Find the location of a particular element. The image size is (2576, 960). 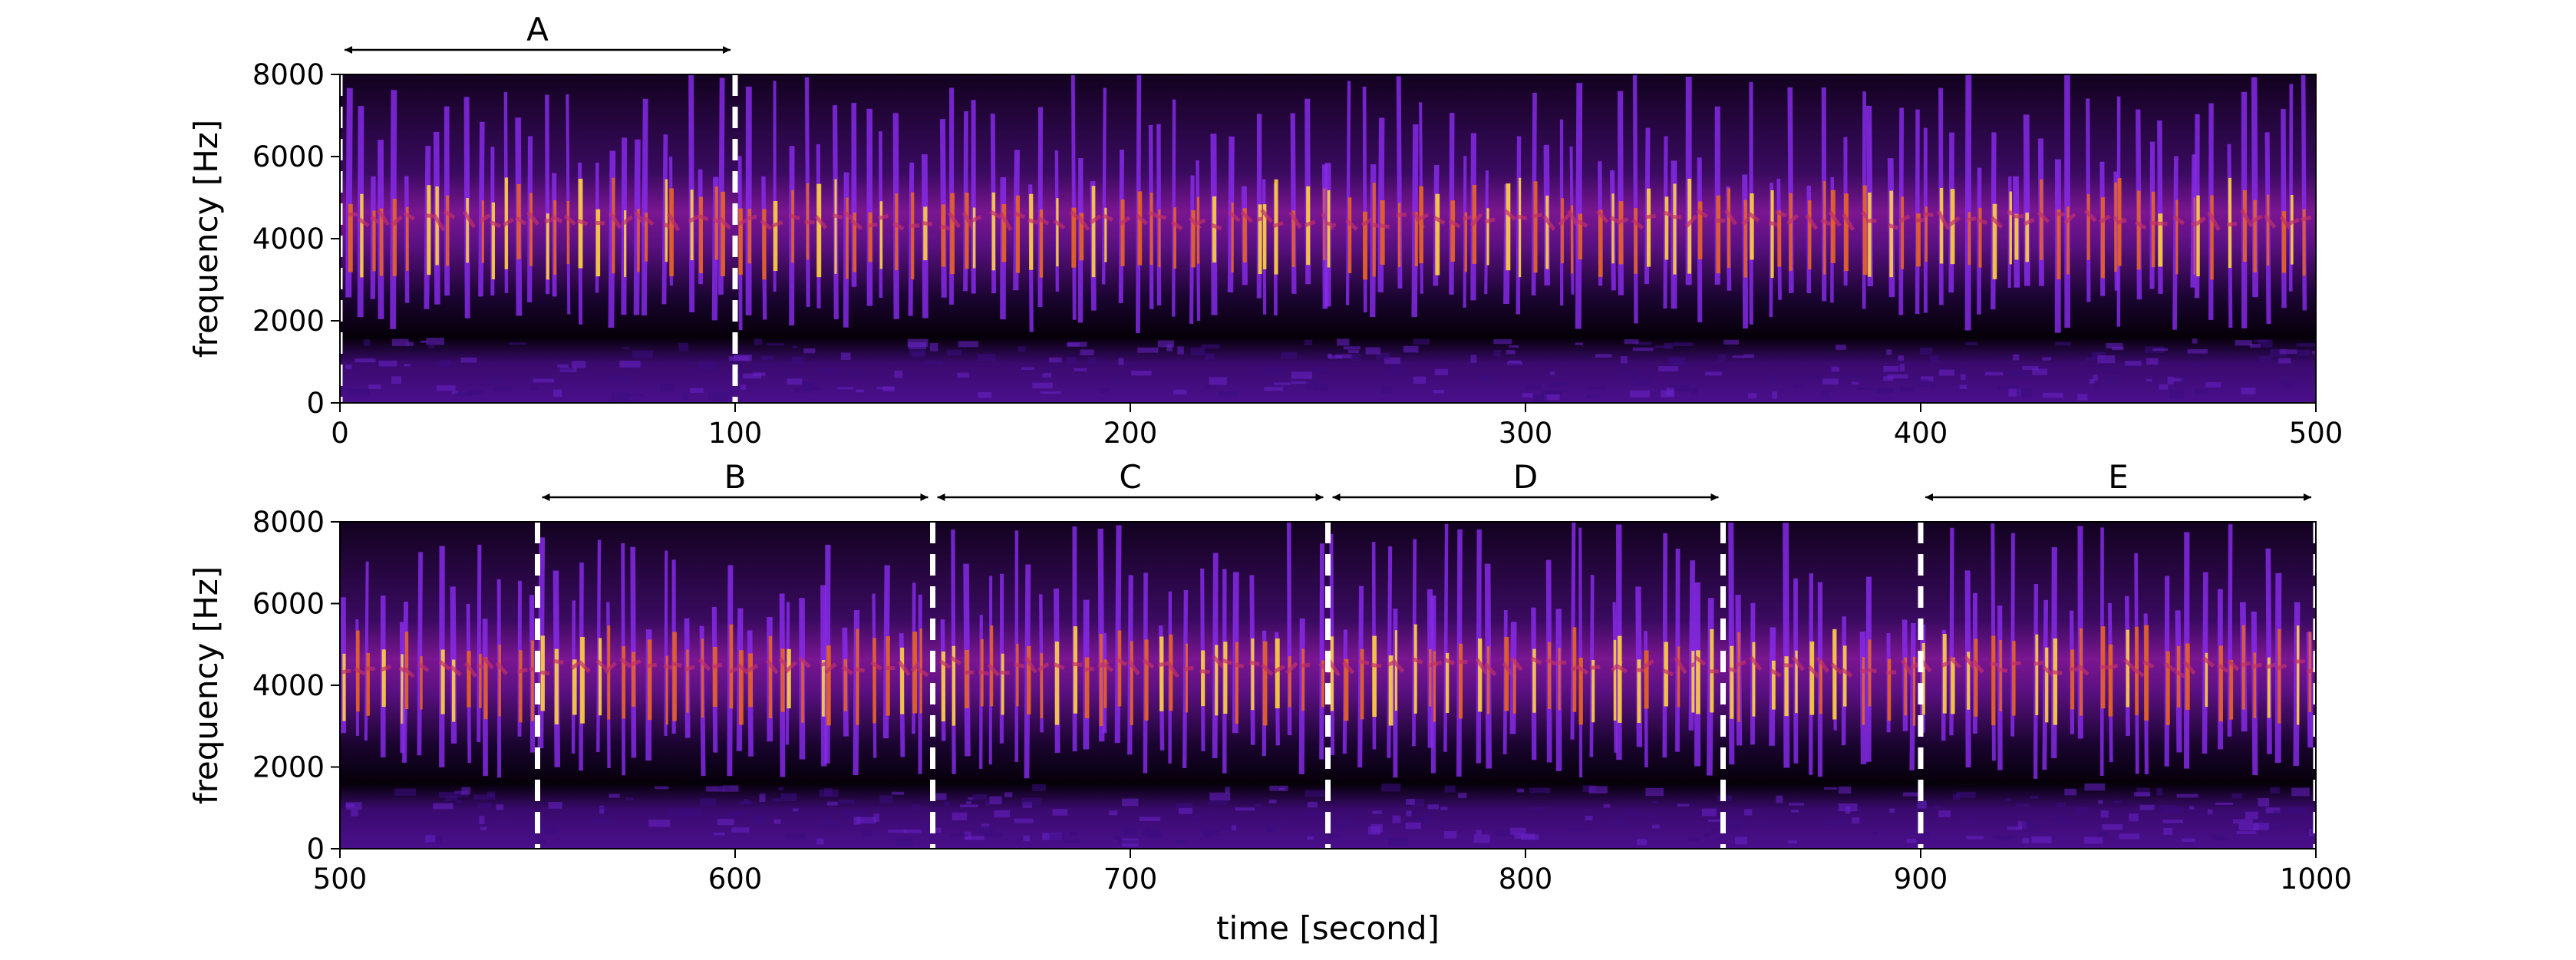

x-tick-label: 400 is located at coordinates (1921, 433).